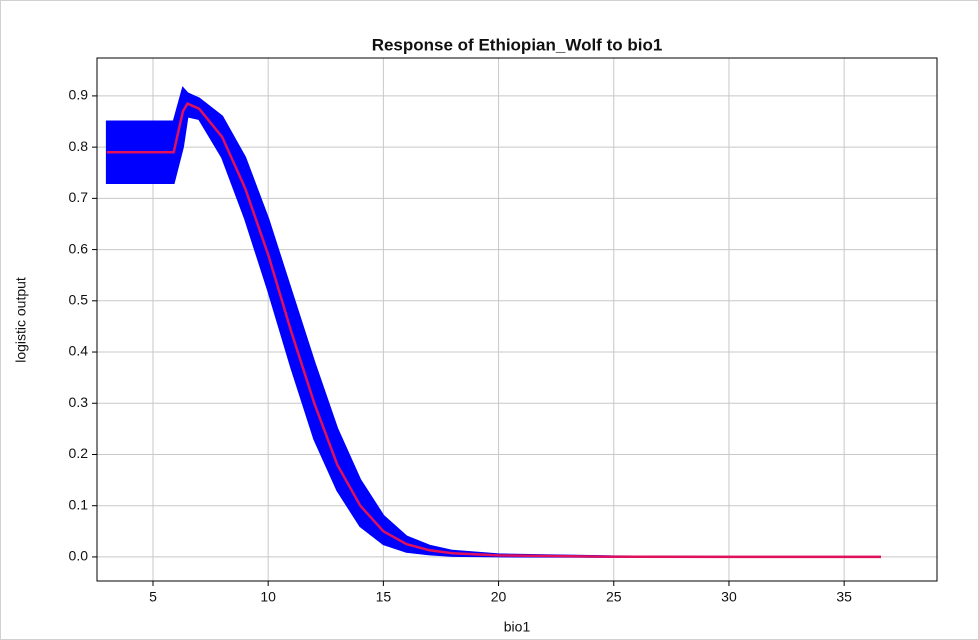  What do you see at coordinates (614, 597) in the screenshot?
I see `x-tick-label: 25` at bounding box center [614, 597].